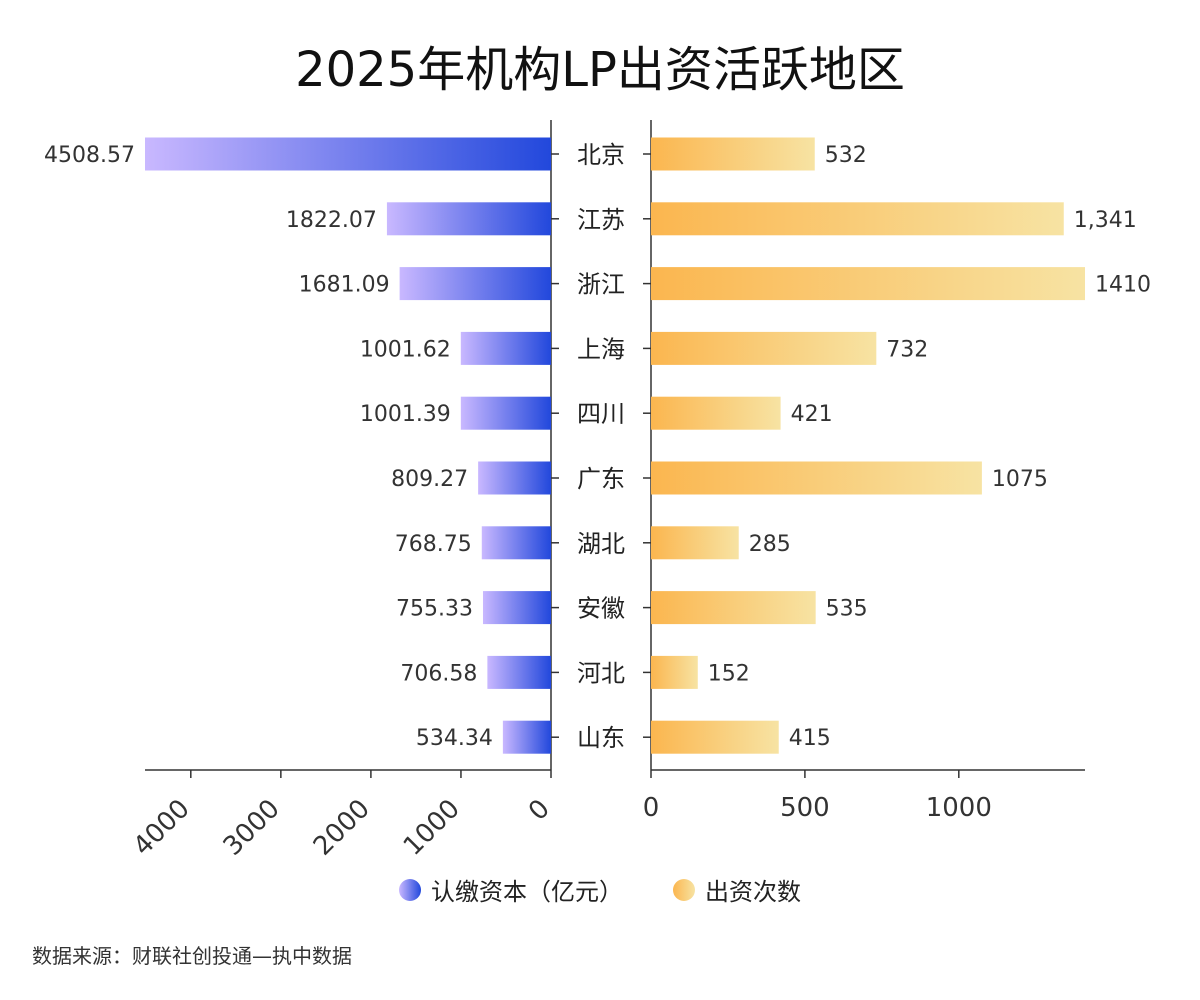 The height and width of the screenshot is (1000, 1200). What do you see at coordinates (405, 349) in the screenshot?
I see `capital-value-label: 1001.62` at bounding box center [405, 349].